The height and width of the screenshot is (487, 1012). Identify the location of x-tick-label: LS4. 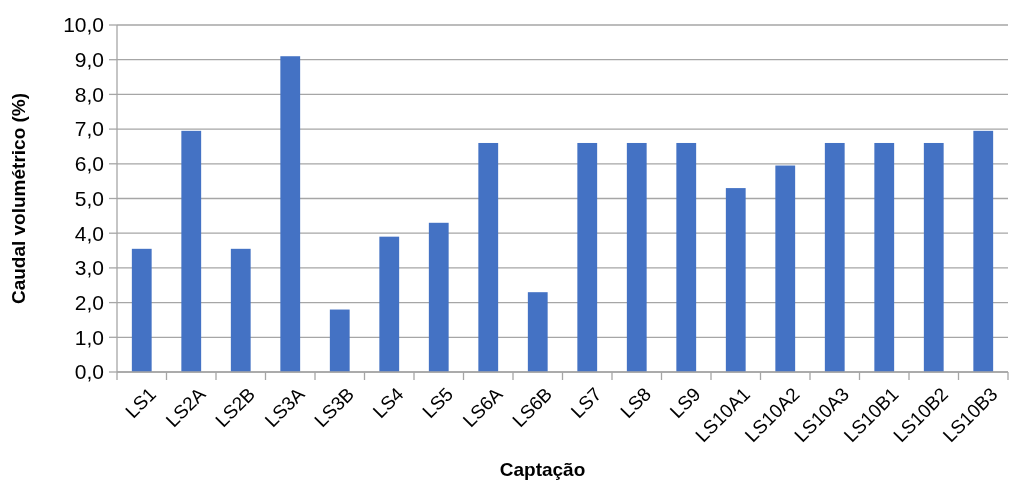
(388, 403).